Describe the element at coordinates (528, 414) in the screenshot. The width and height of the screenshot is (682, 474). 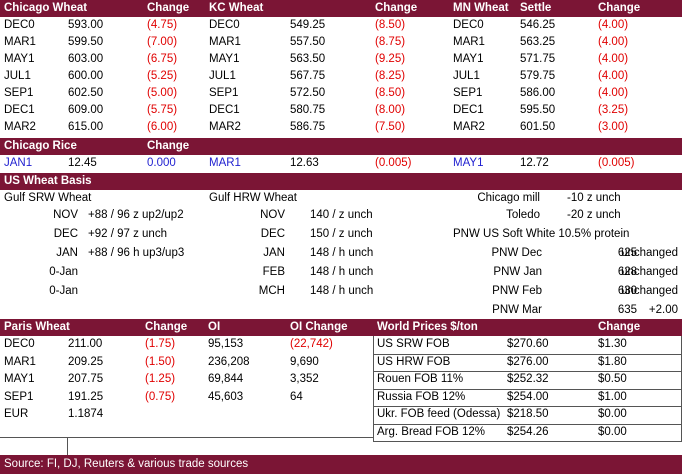
I see `cell: $218.50` at that location.